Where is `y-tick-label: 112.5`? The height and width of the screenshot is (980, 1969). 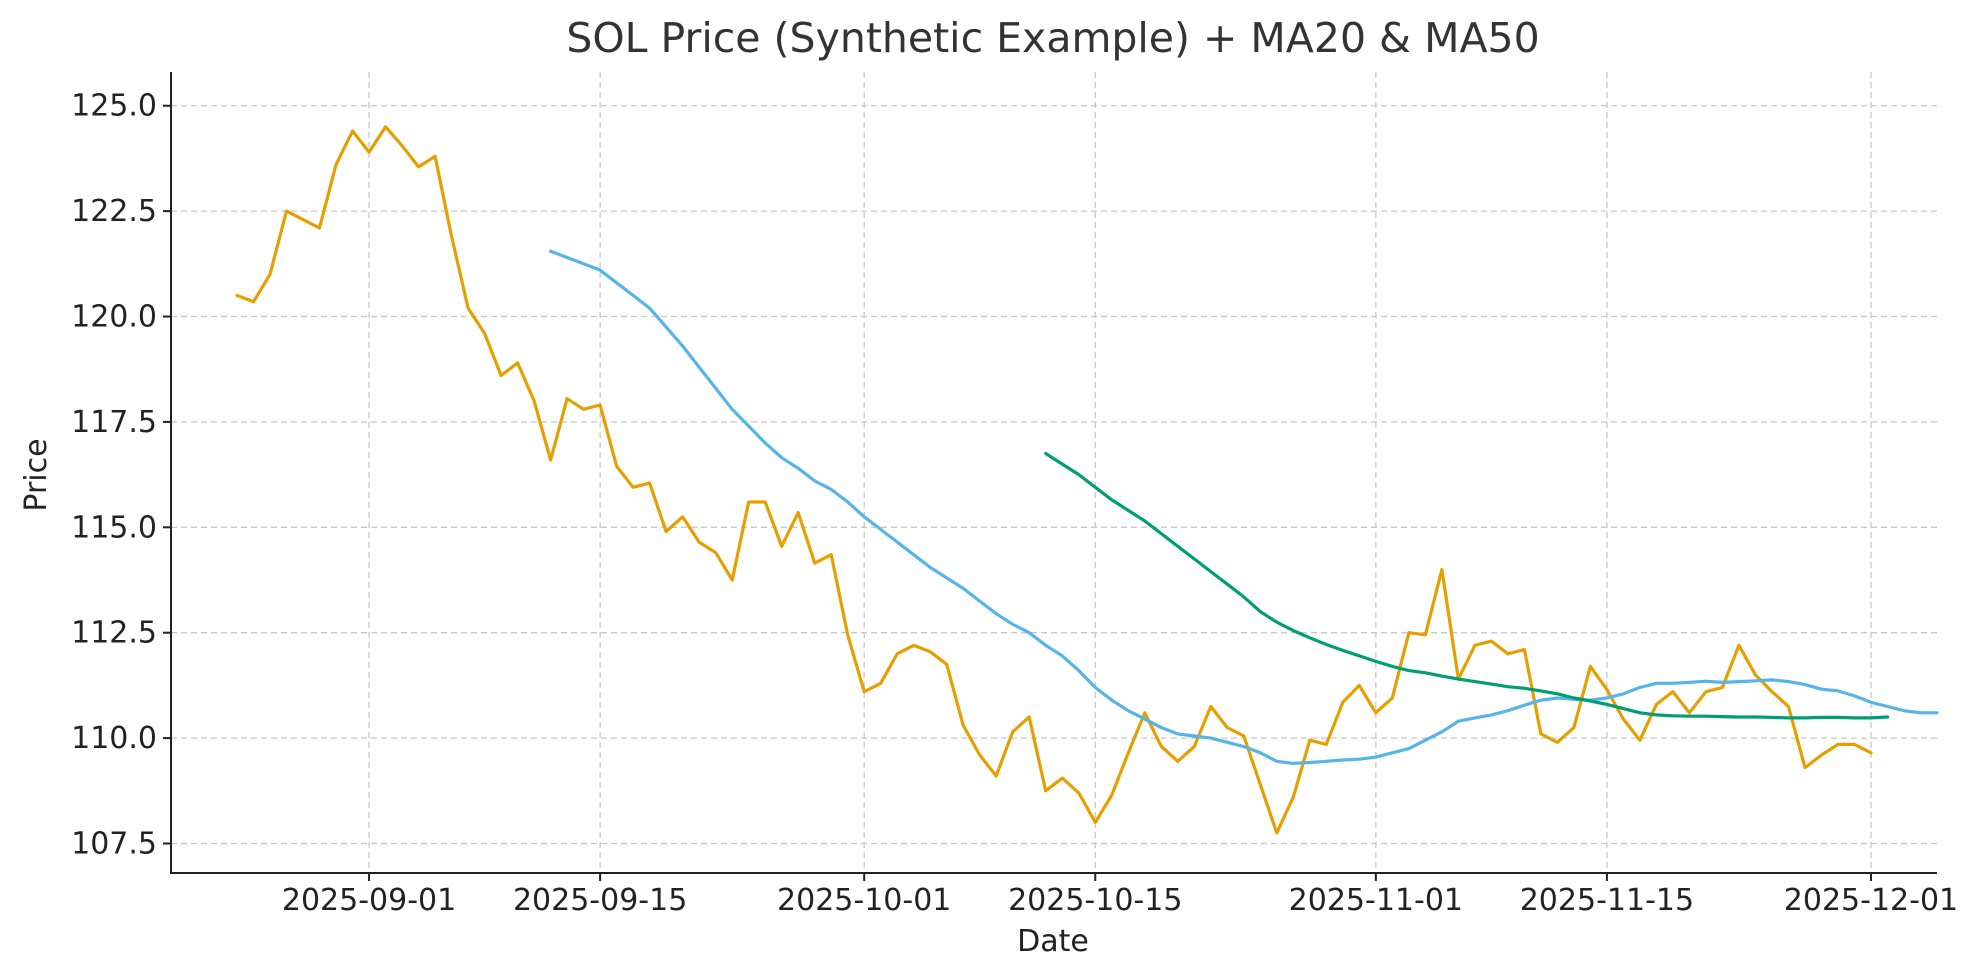 y-tick-label: 112.5 is located at coordinates (114, 633).